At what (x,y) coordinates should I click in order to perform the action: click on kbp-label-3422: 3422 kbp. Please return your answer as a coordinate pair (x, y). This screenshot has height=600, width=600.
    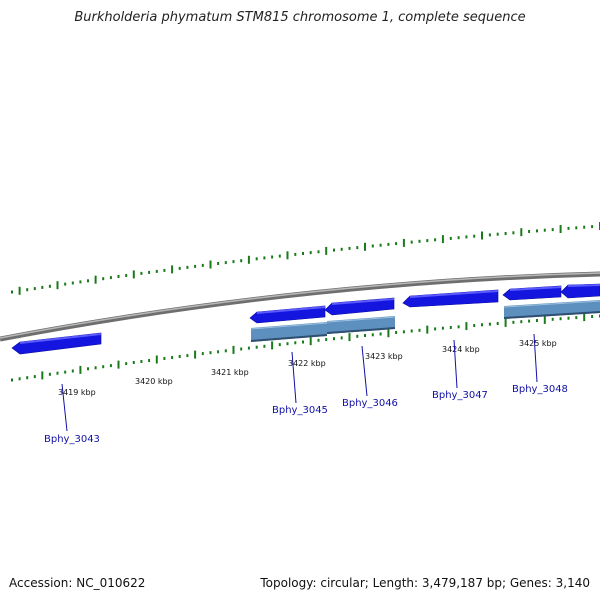
    Looking at the image, I should click on (307, 363).